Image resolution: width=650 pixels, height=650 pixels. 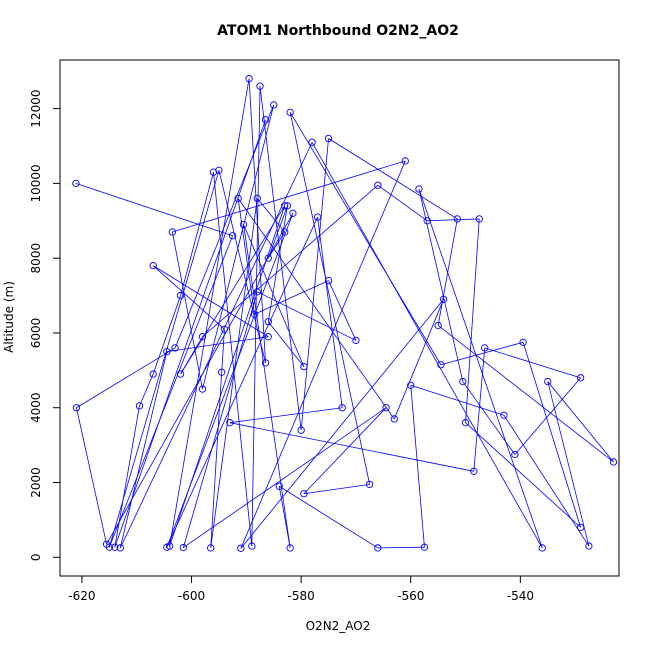 I want to click on x-tick-label-1: -600, so click(x=191, y=596).